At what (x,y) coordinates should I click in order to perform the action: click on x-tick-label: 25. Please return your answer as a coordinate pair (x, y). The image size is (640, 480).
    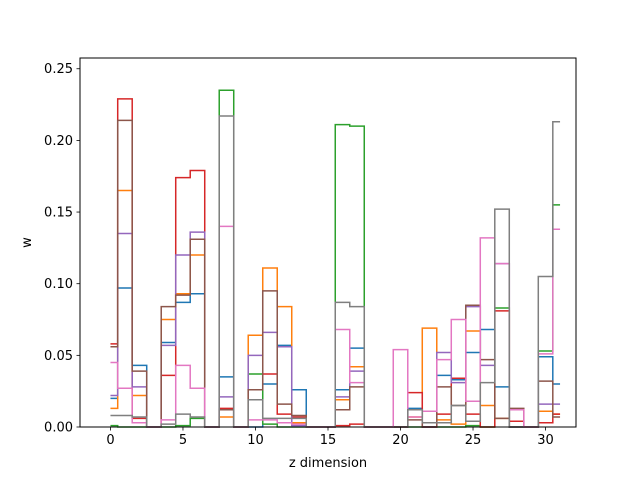
    Looking at the image, I should click on (473, 440).